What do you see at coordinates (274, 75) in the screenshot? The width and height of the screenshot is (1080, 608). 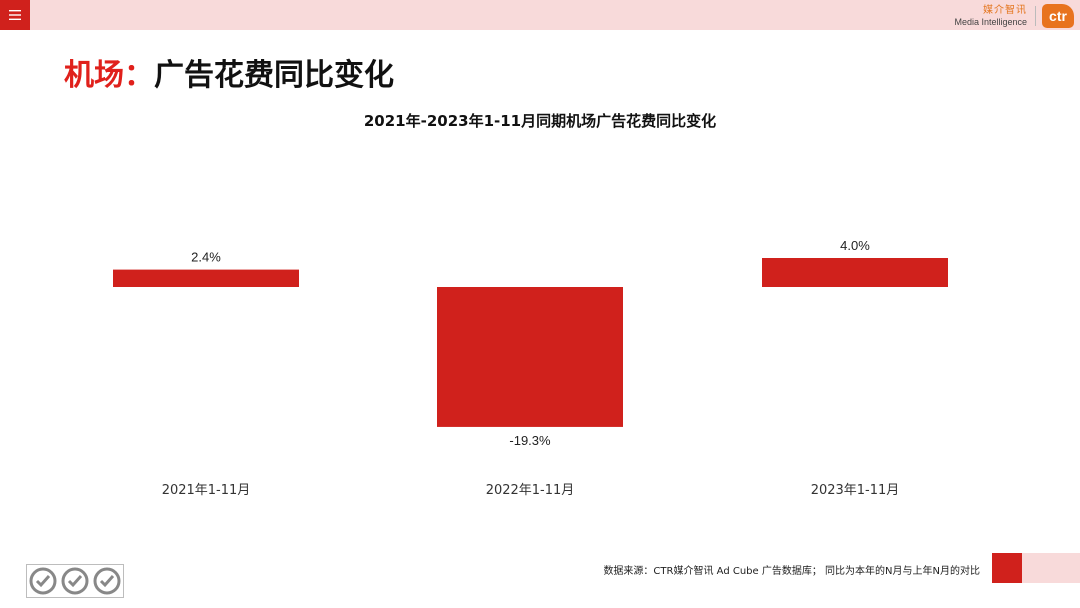 I see `page-title-main: 广告花费同比变化` at bounding box center [274, 75].